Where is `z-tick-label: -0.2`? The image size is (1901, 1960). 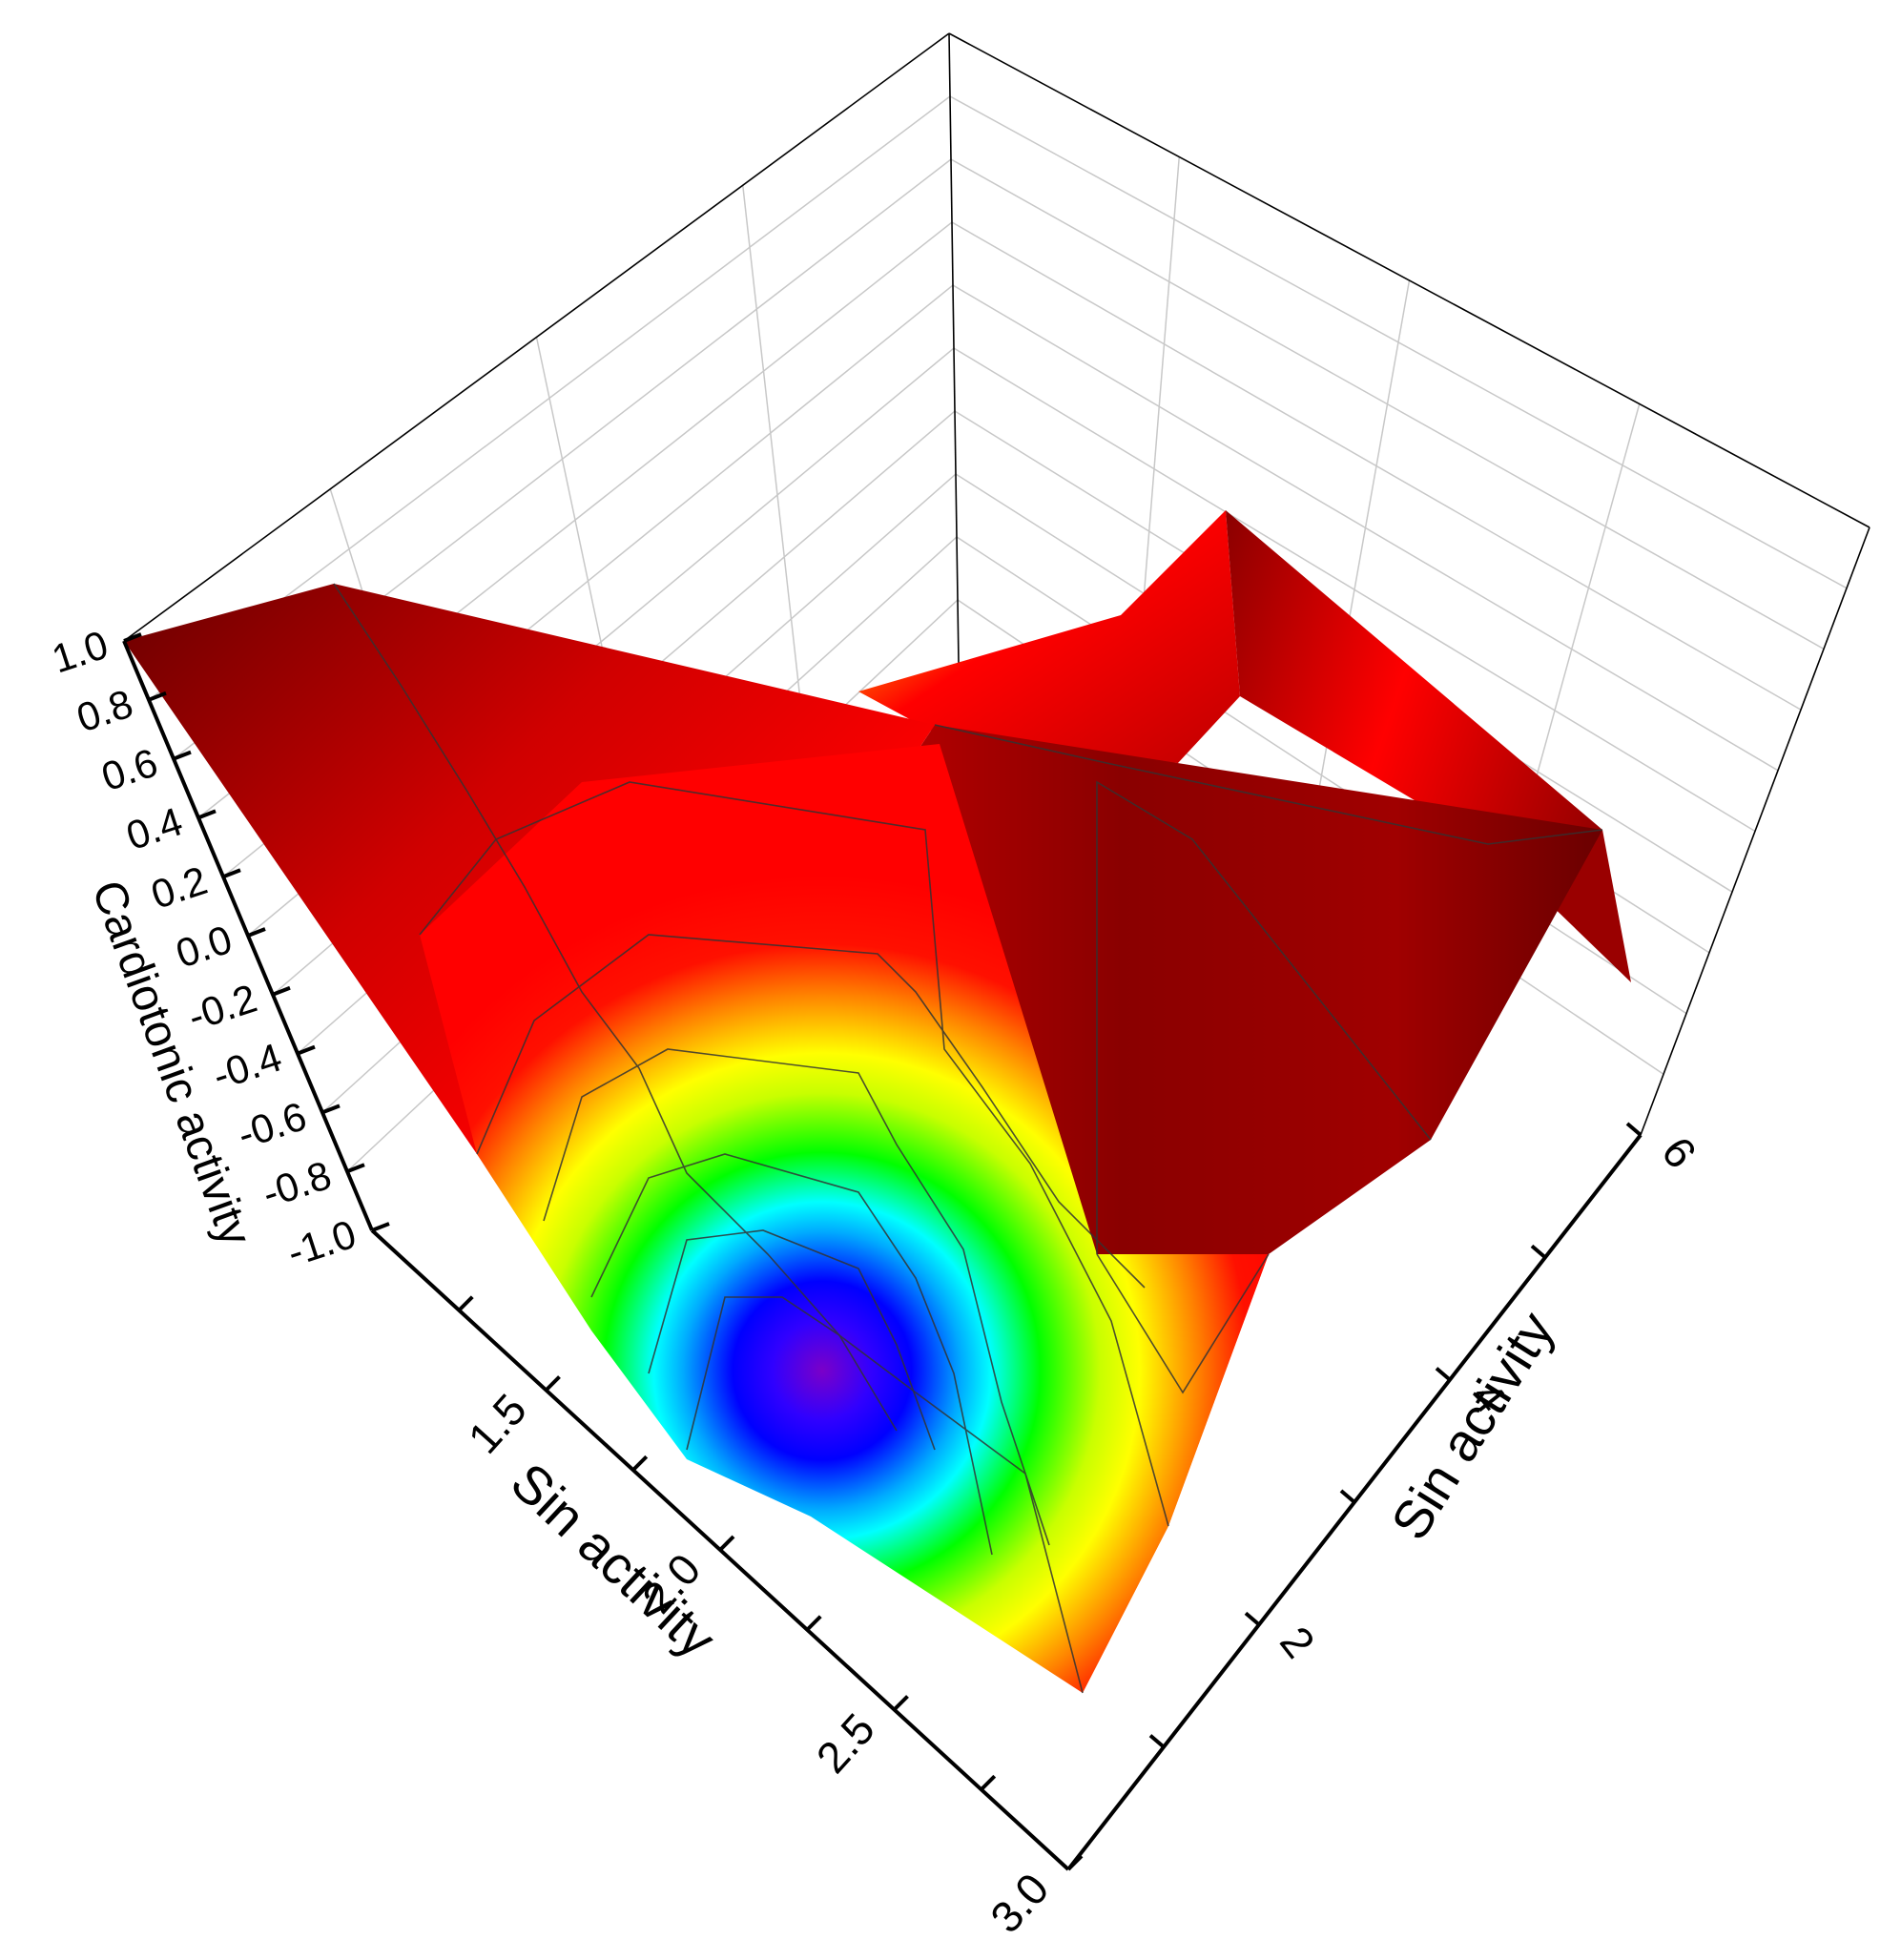 z-tick-label: -0.2 is located at coordinates (221, 1008).